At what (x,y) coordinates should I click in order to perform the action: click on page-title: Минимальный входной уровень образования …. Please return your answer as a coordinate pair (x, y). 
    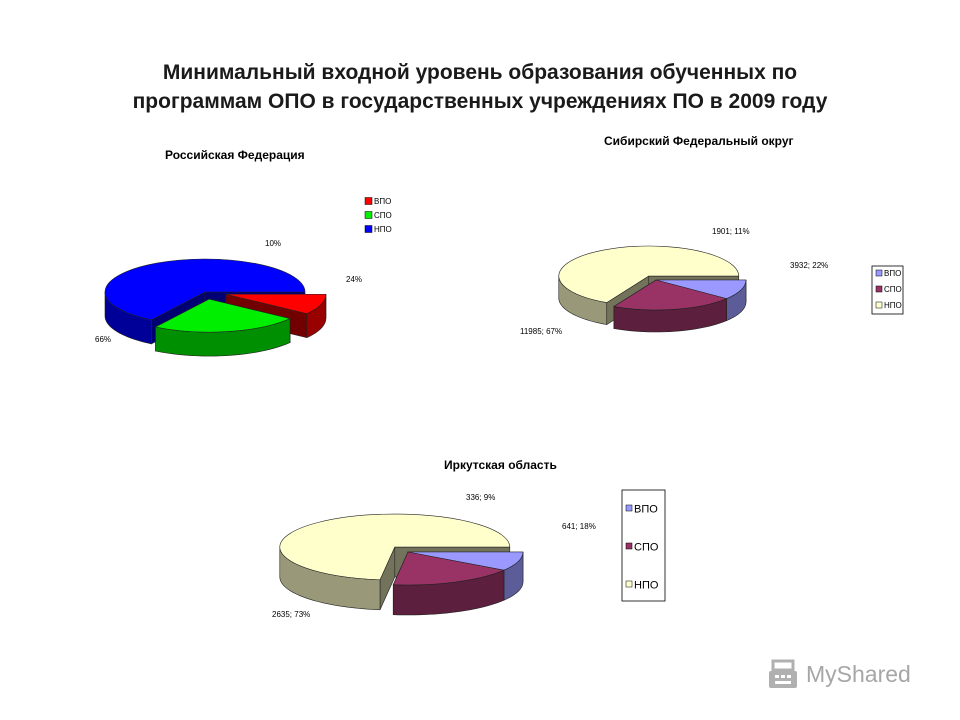
    Looking at the image, I should click on (480, 87).